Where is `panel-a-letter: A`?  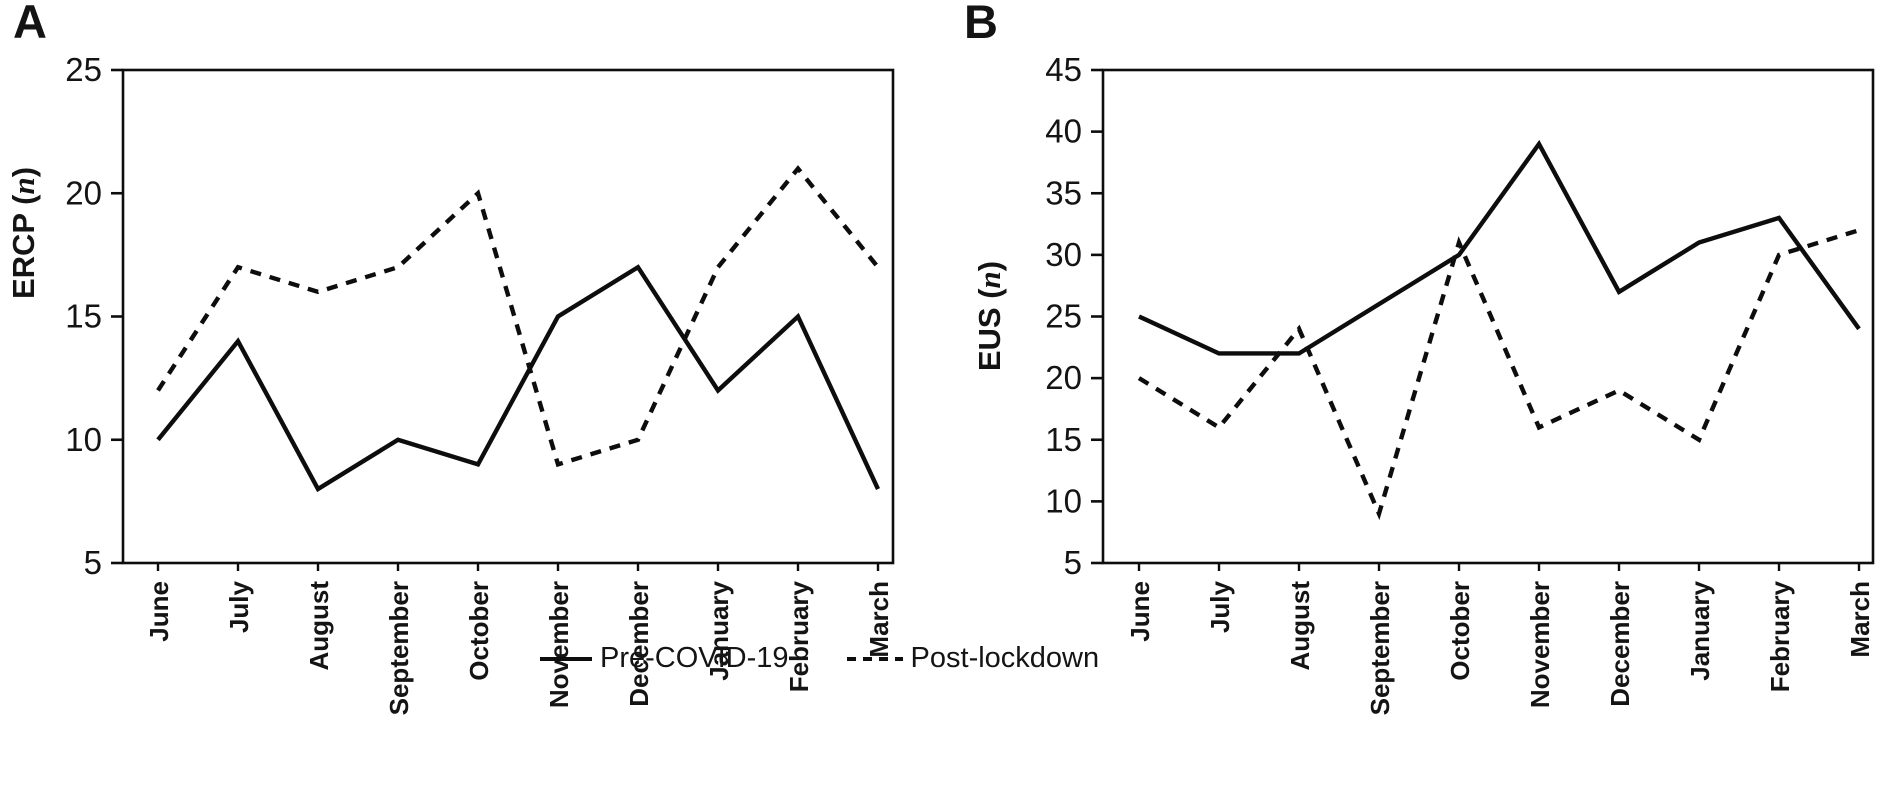 panel-a-letter: A is located at coordinates (30, 24).